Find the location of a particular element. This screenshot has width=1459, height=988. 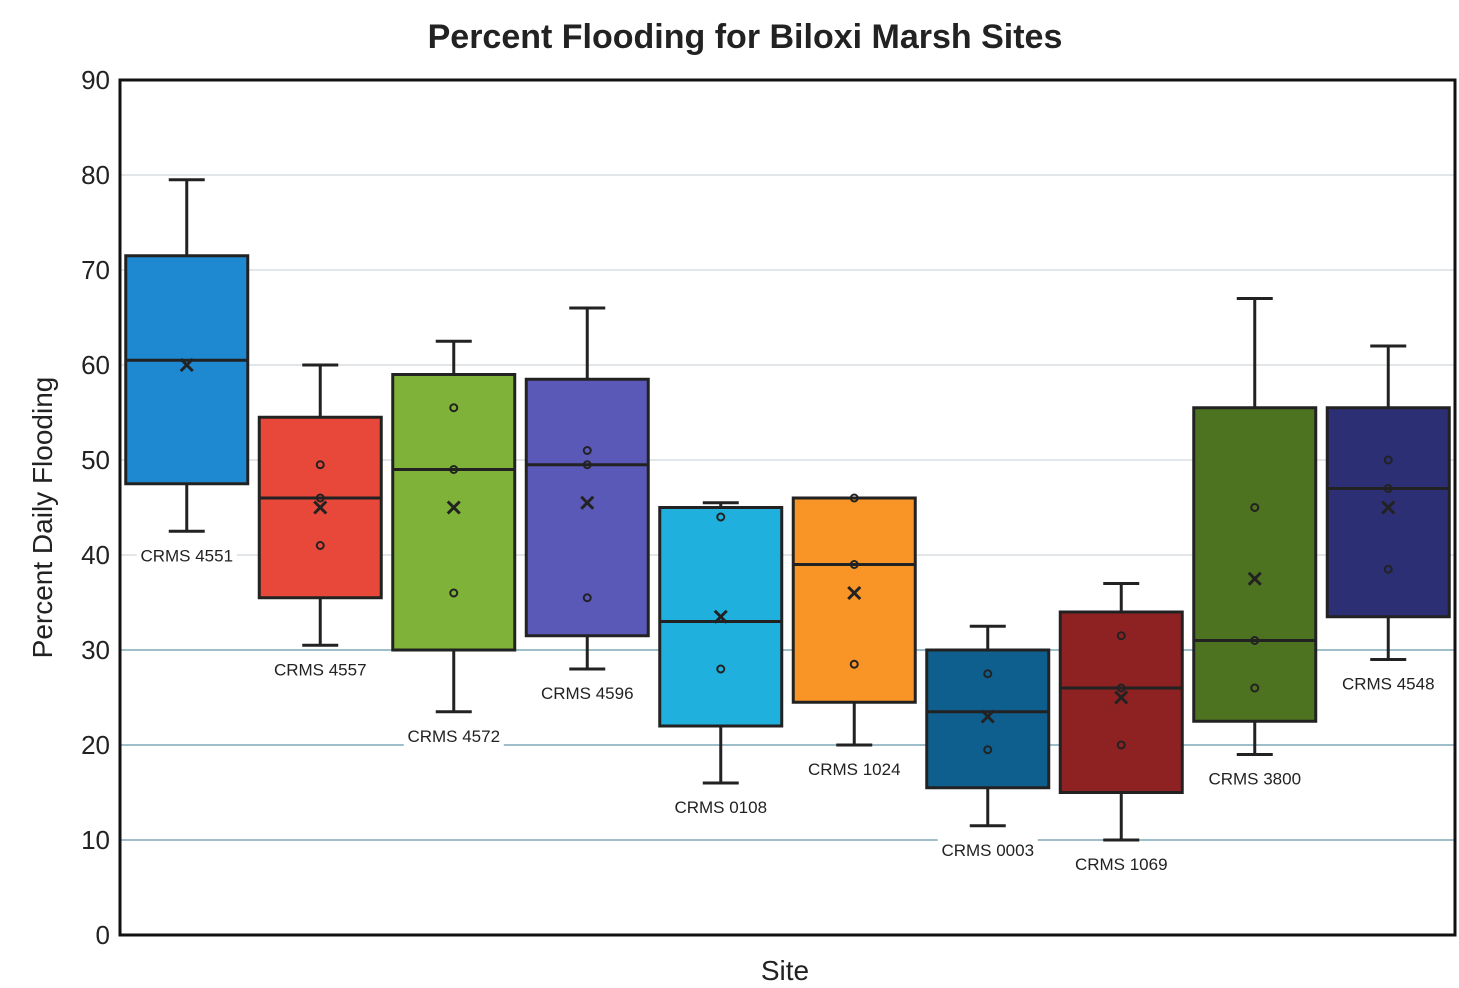

box-crms-1069: CRMS 1069 is located at coordinates (1121, 729).